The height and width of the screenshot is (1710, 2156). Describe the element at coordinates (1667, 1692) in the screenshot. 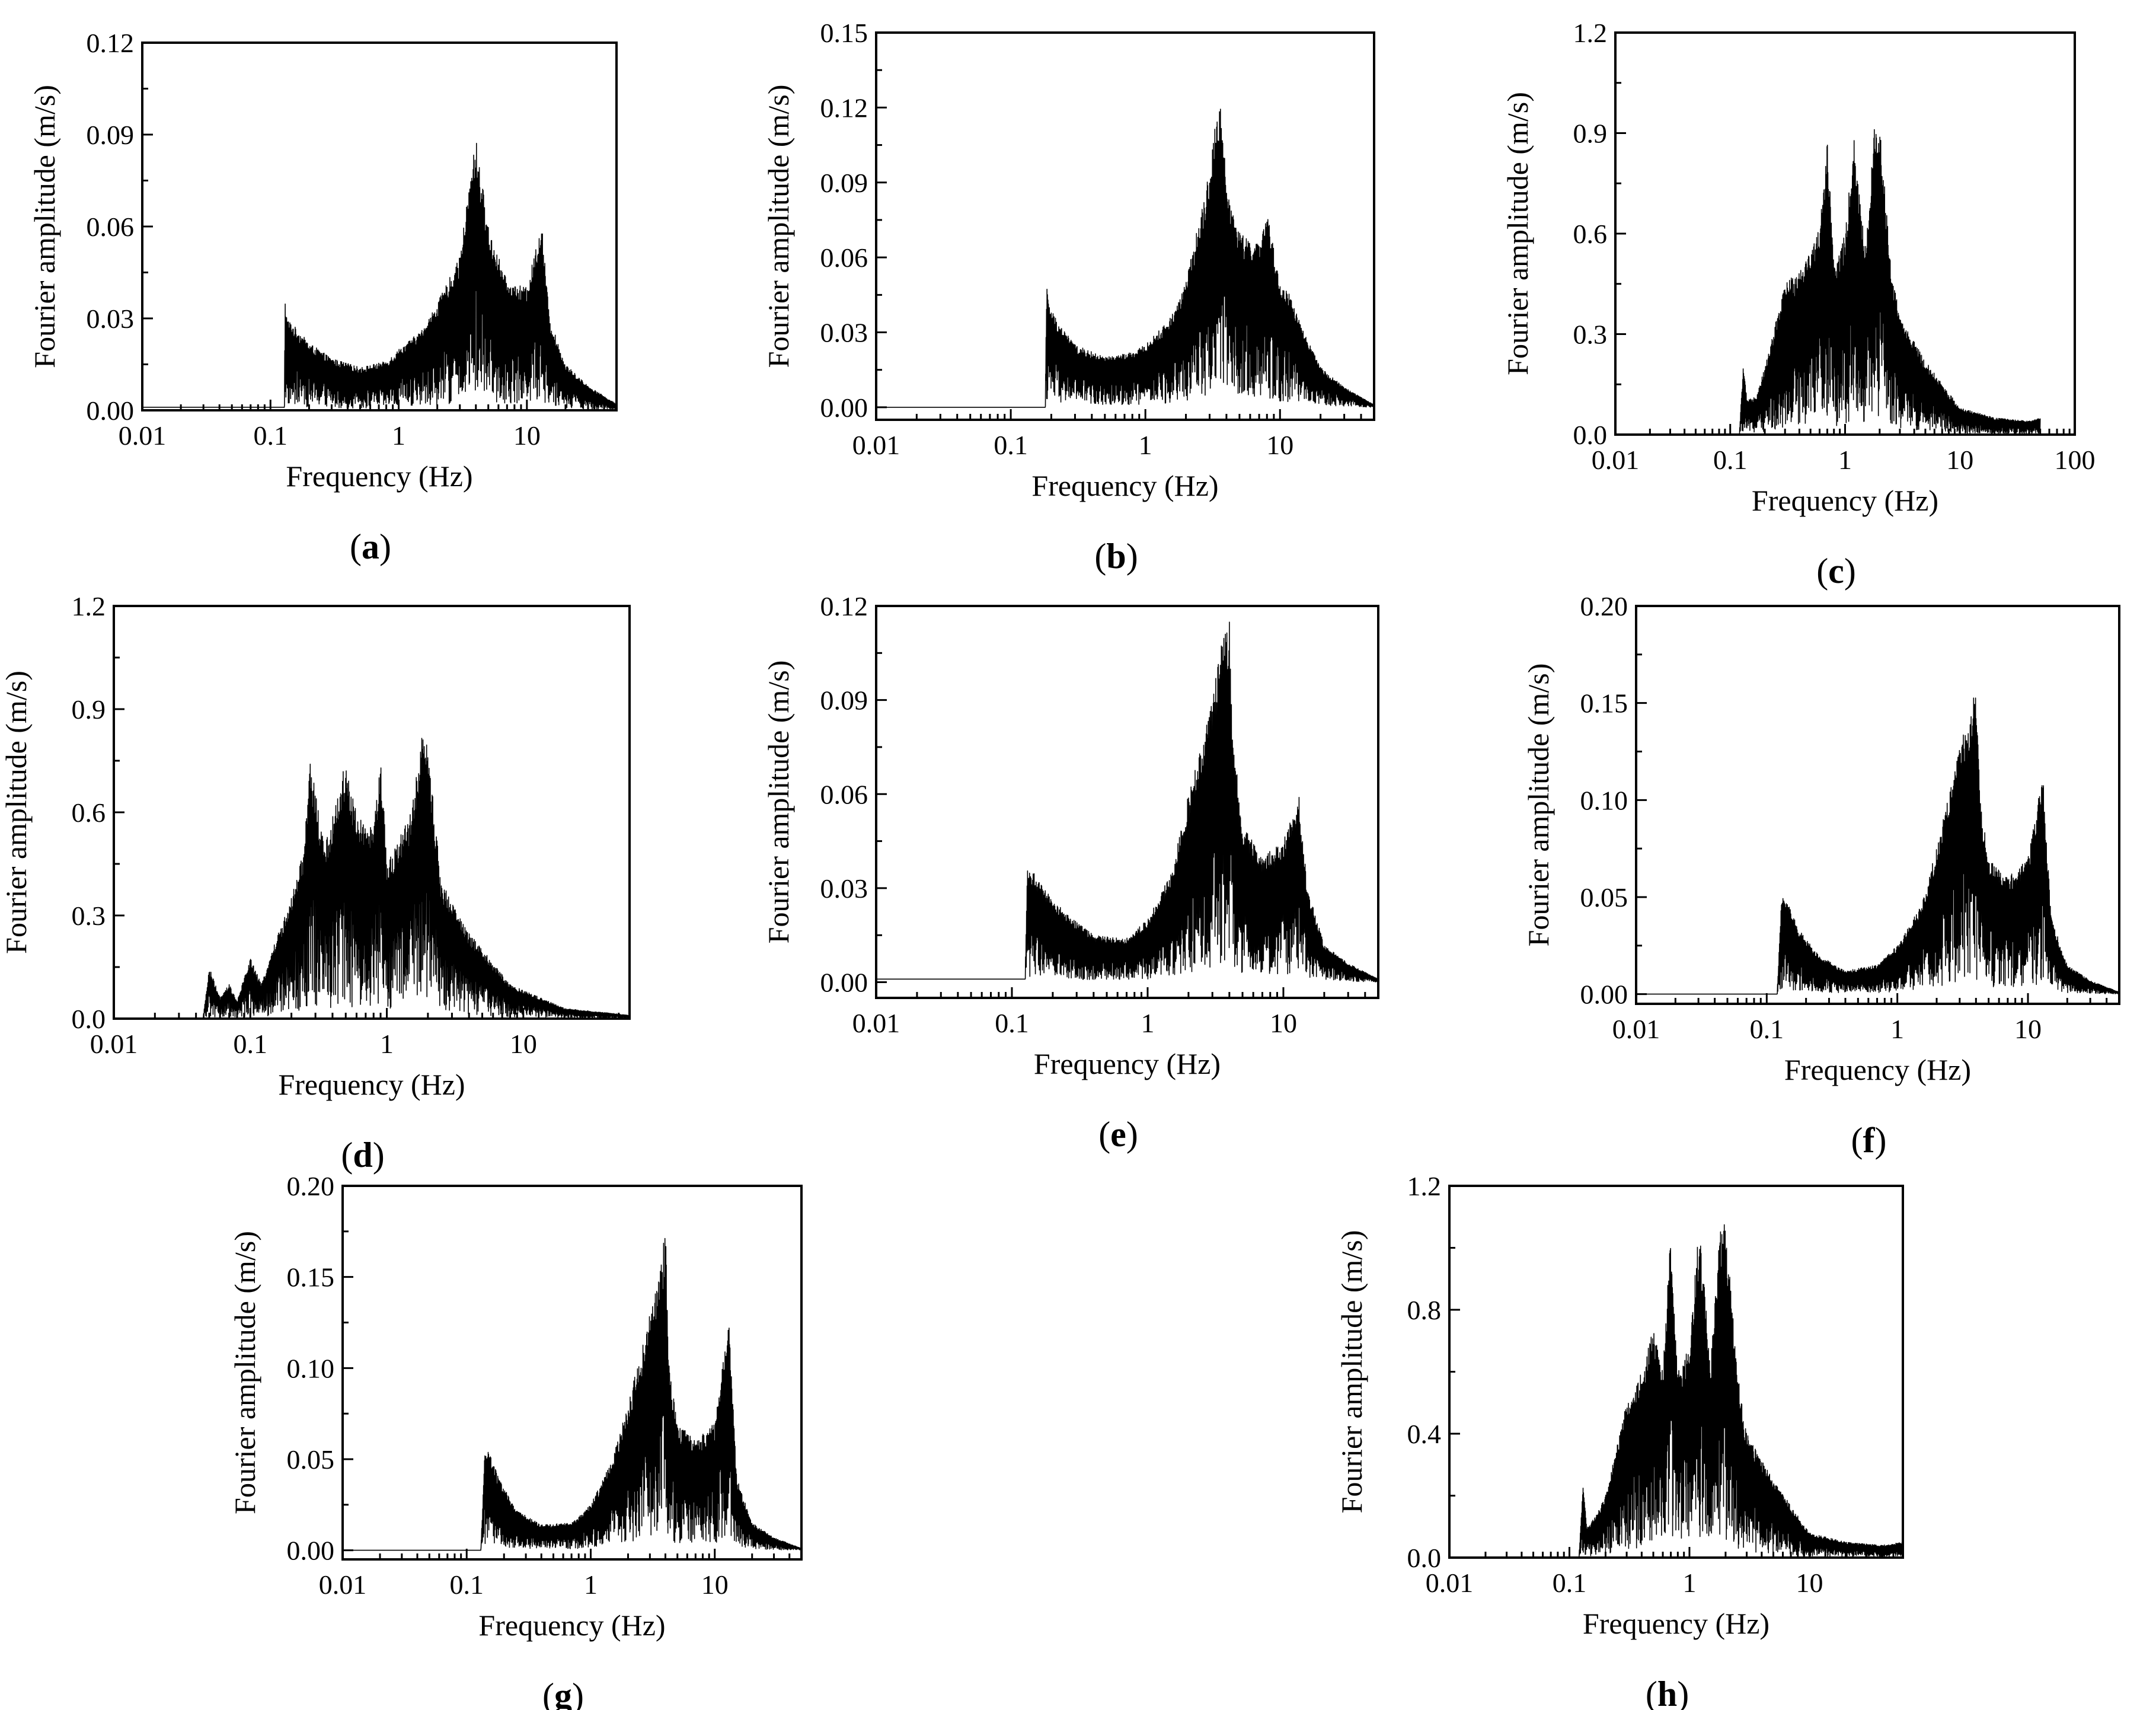

I see `panel-label: (h)` at that location.